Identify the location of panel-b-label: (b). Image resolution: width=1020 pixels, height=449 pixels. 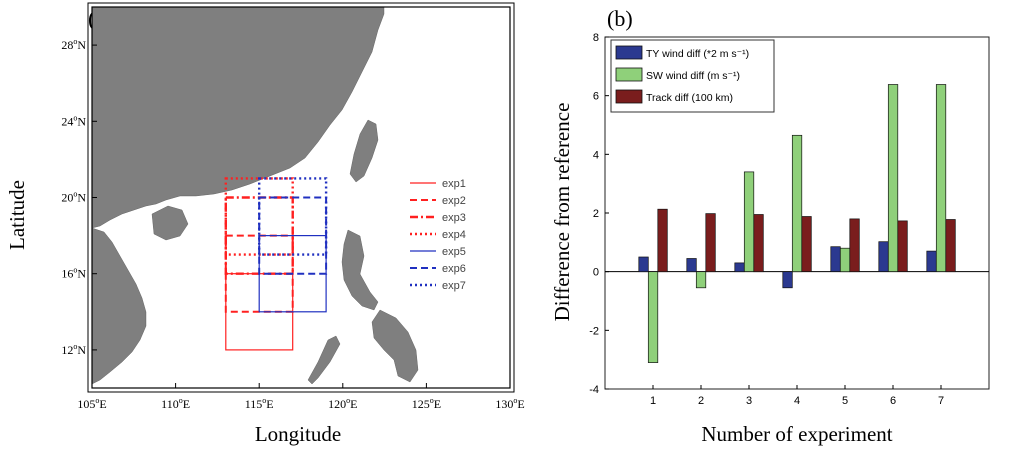
(620, 18).